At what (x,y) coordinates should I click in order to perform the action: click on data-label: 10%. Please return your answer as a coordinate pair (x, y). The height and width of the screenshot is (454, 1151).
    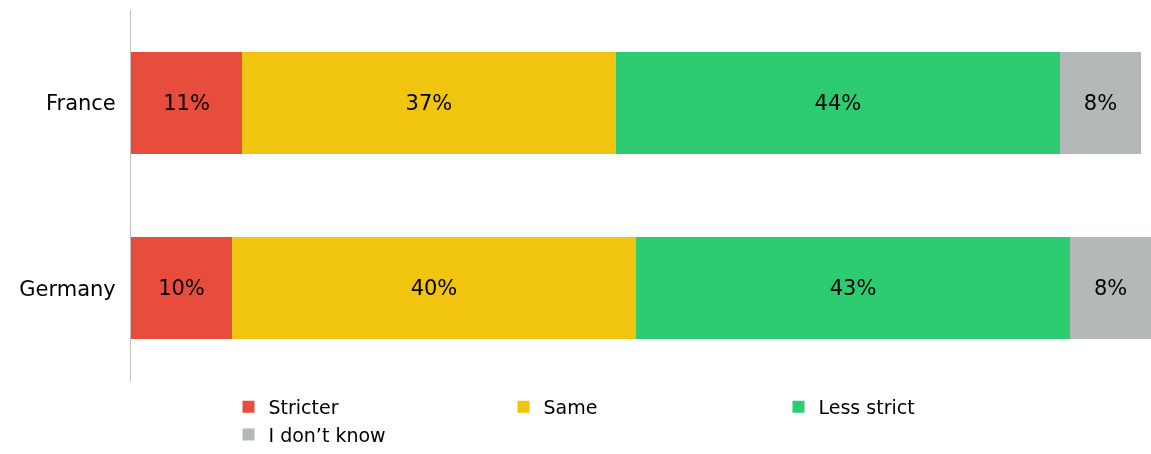
    Looking at the image, I should click on (181, 288).